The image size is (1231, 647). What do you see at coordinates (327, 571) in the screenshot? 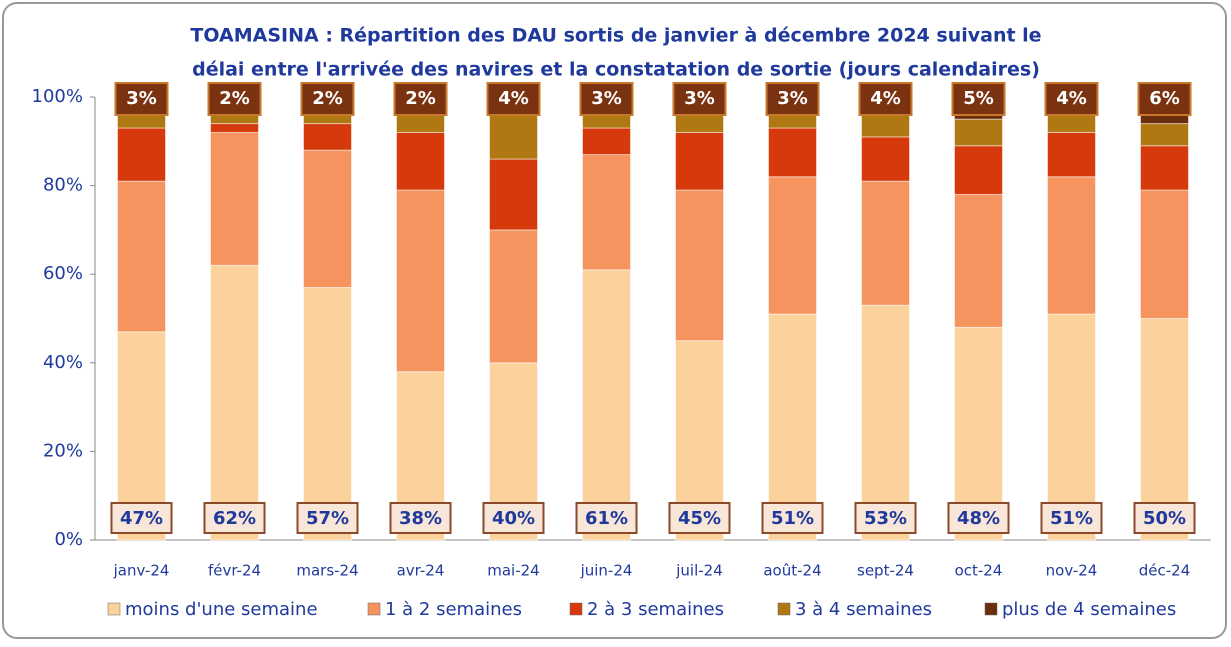
I see `x-tick-label: mars-24` at bounding box center [327, 571].